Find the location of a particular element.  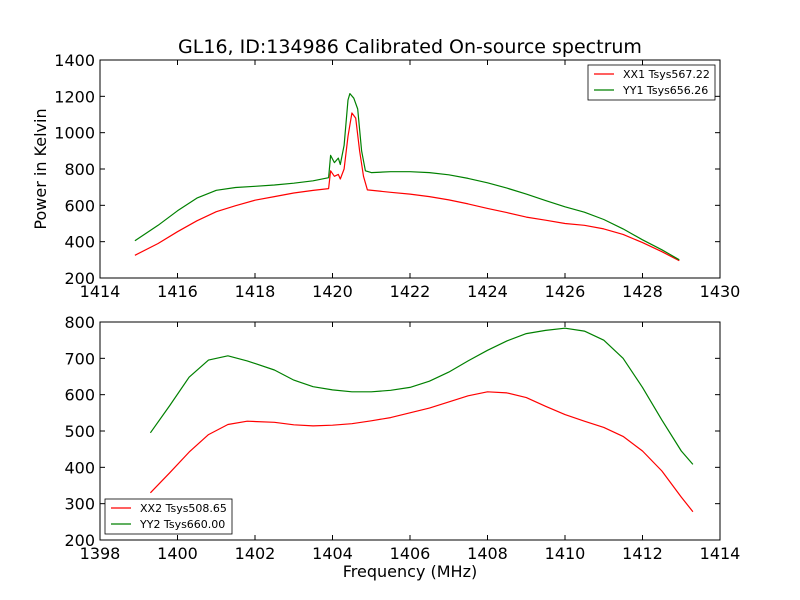

top-y-tick-label: 800 is located at coordinates (79, 169).